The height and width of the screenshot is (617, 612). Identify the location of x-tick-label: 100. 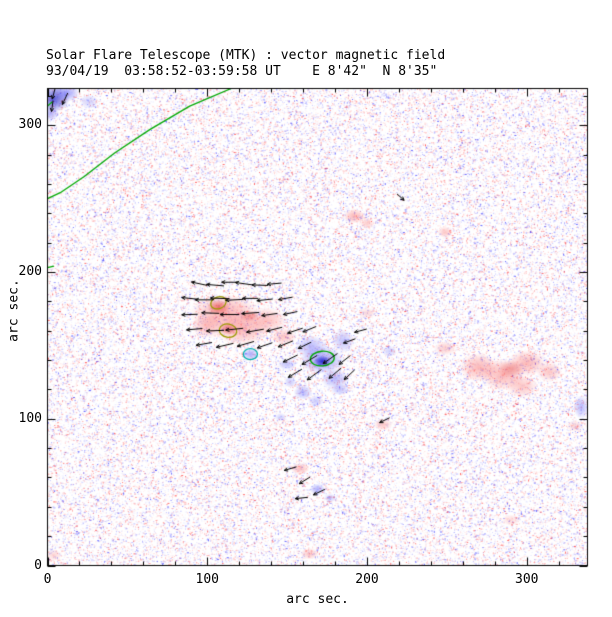
(207, 579).